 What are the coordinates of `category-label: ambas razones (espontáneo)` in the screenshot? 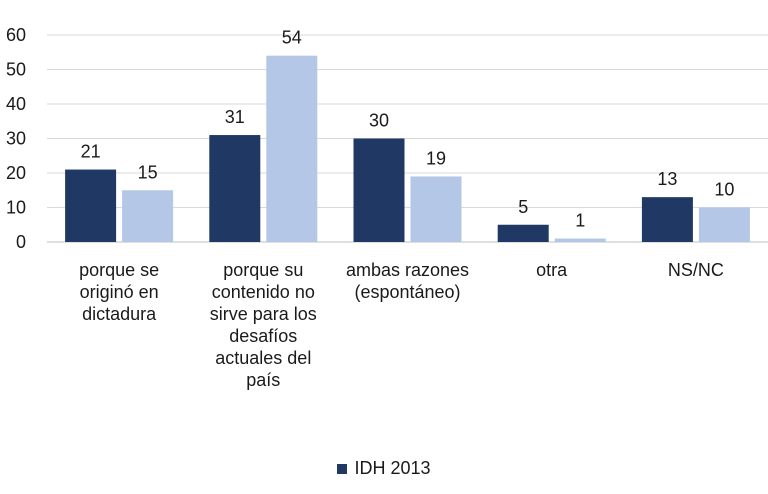 It's located at (407, 281).